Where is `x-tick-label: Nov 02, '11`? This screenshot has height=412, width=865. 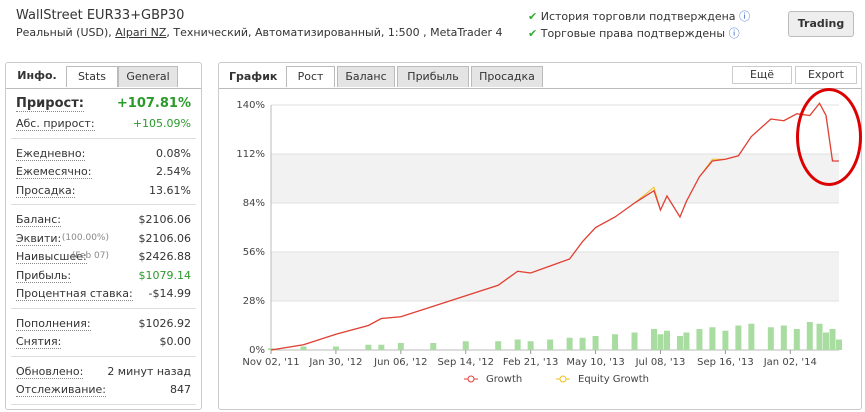 x-tick-label: Nov 02, '11 is located at coordinates (270, 362).